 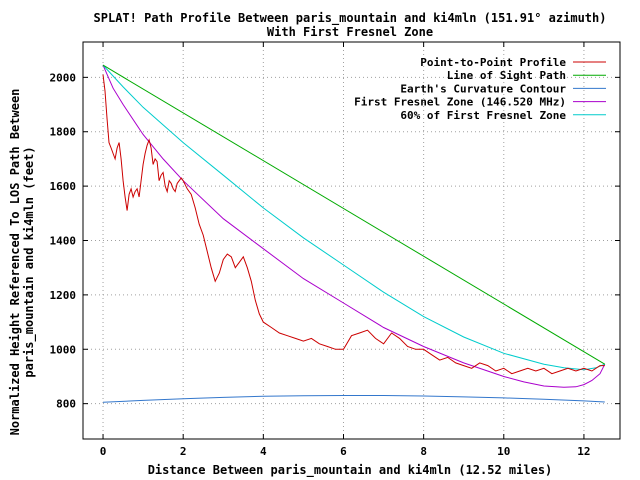 I want to click on legend-label: Point-to-Point Profile, so click(x=493, y=62).